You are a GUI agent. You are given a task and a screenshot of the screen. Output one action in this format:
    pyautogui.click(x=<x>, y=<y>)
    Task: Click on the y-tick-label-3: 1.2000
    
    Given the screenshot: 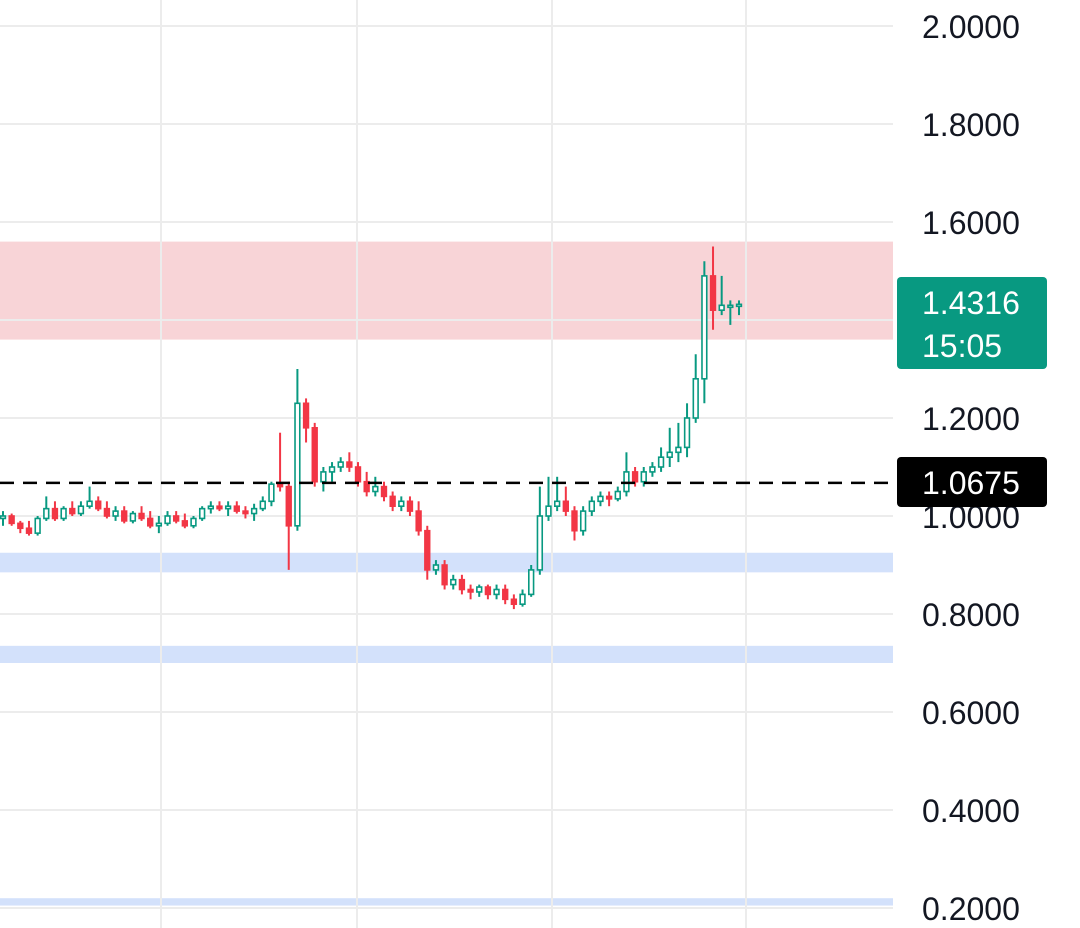 What is the action you would take?
    pyautogui.click(x=971, y=419)
    